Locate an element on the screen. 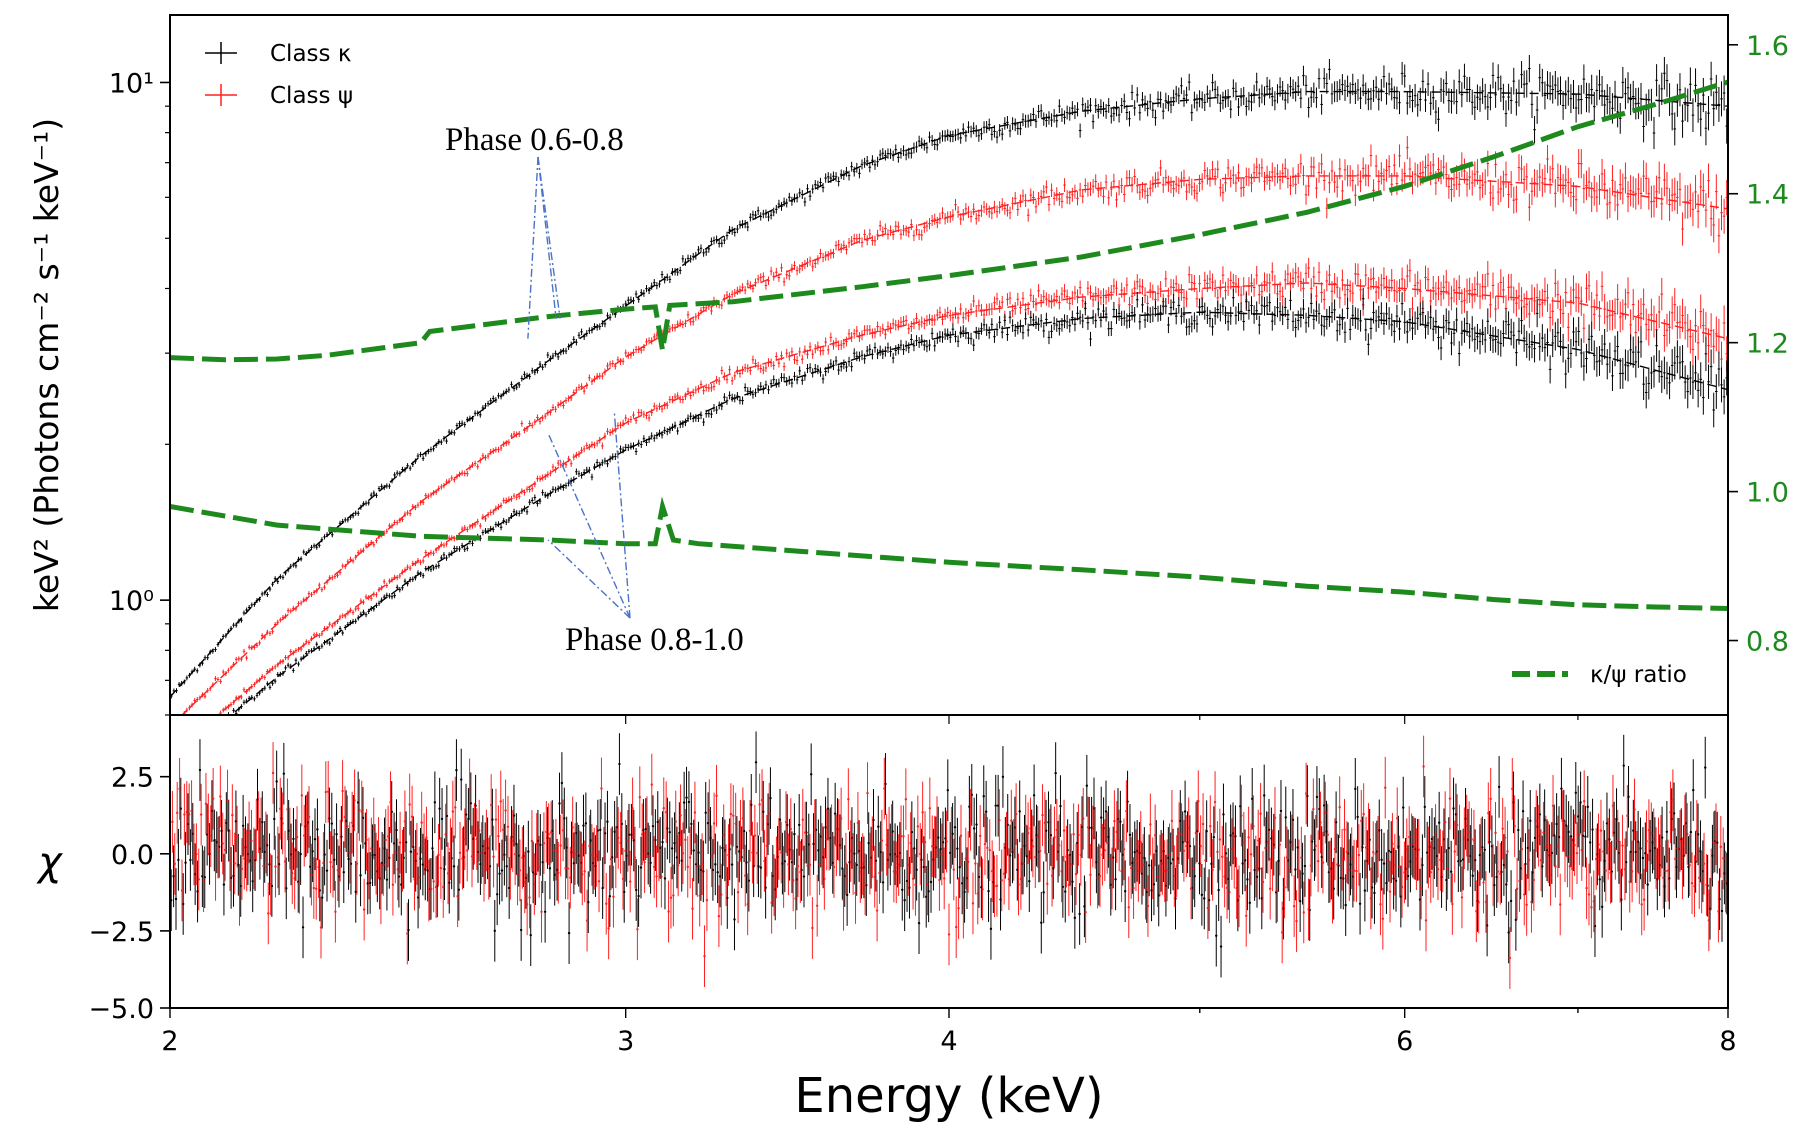 The image size is (1818, 1135). legend-entry-class-kappa: Class κ is located at coordinates (278, 54).